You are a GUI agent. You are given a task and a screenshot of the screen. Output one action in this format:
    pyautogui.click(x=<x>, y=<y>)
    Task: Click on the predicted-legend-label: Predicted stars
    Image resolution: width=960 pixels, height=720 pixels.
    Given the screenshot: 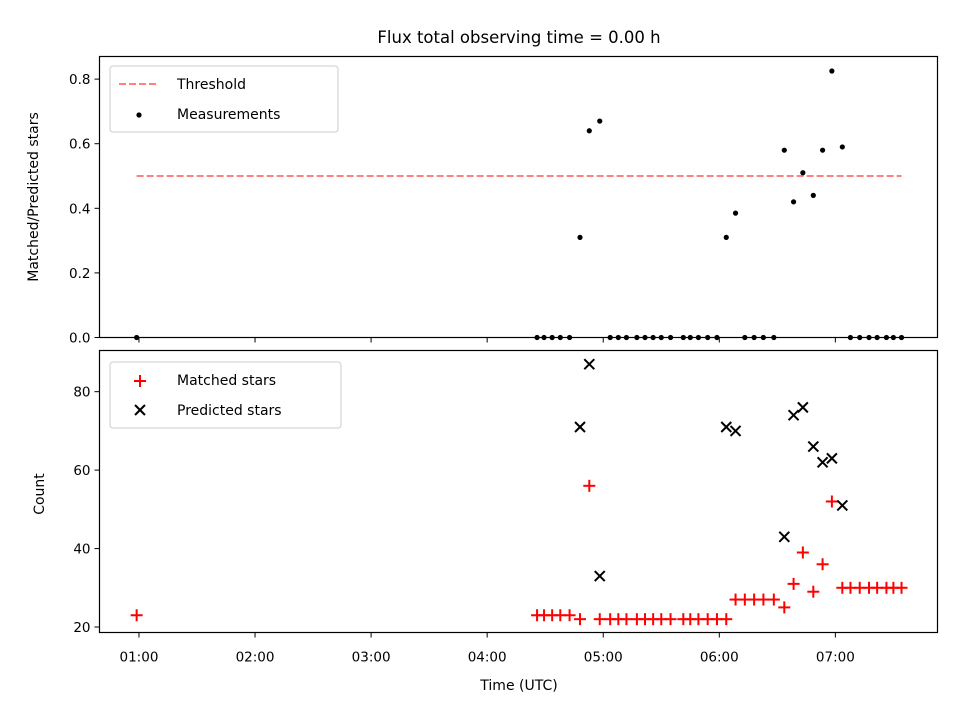 What is the action you would take?
    pyautogui.click(x=229, y=411)
    